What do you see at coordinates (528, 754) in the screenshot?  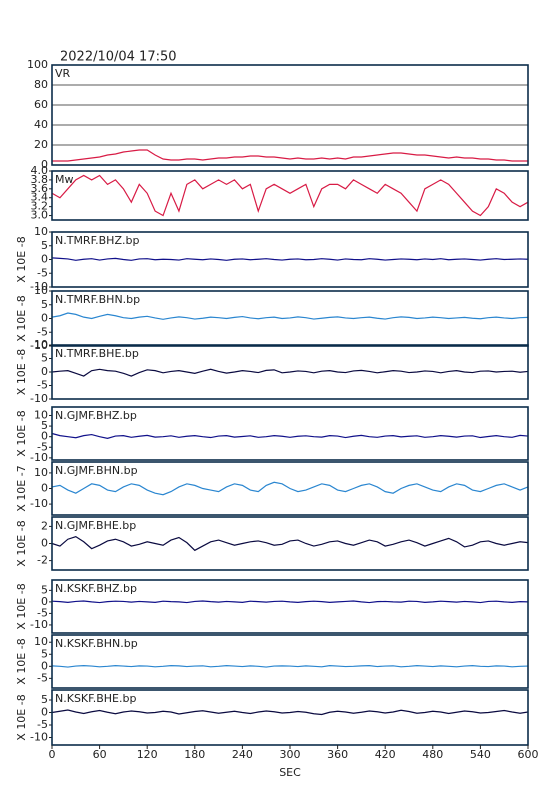 I see `x-tick-label: 600` at bounding box center [528, 754].